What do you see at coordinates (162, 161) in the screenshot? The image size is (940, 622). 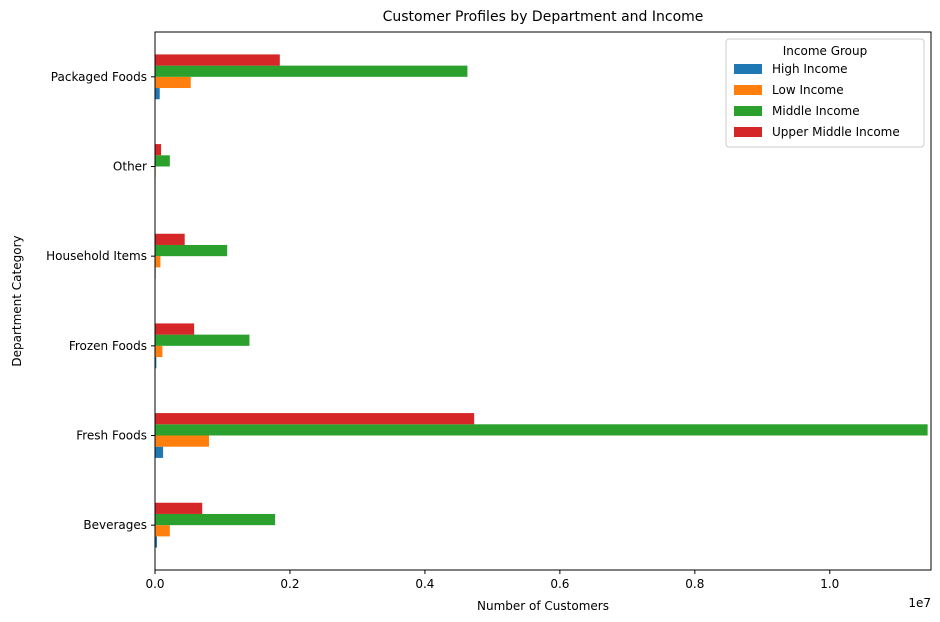 I see `bar-middle-income-other` at bounding box center [162, 161].